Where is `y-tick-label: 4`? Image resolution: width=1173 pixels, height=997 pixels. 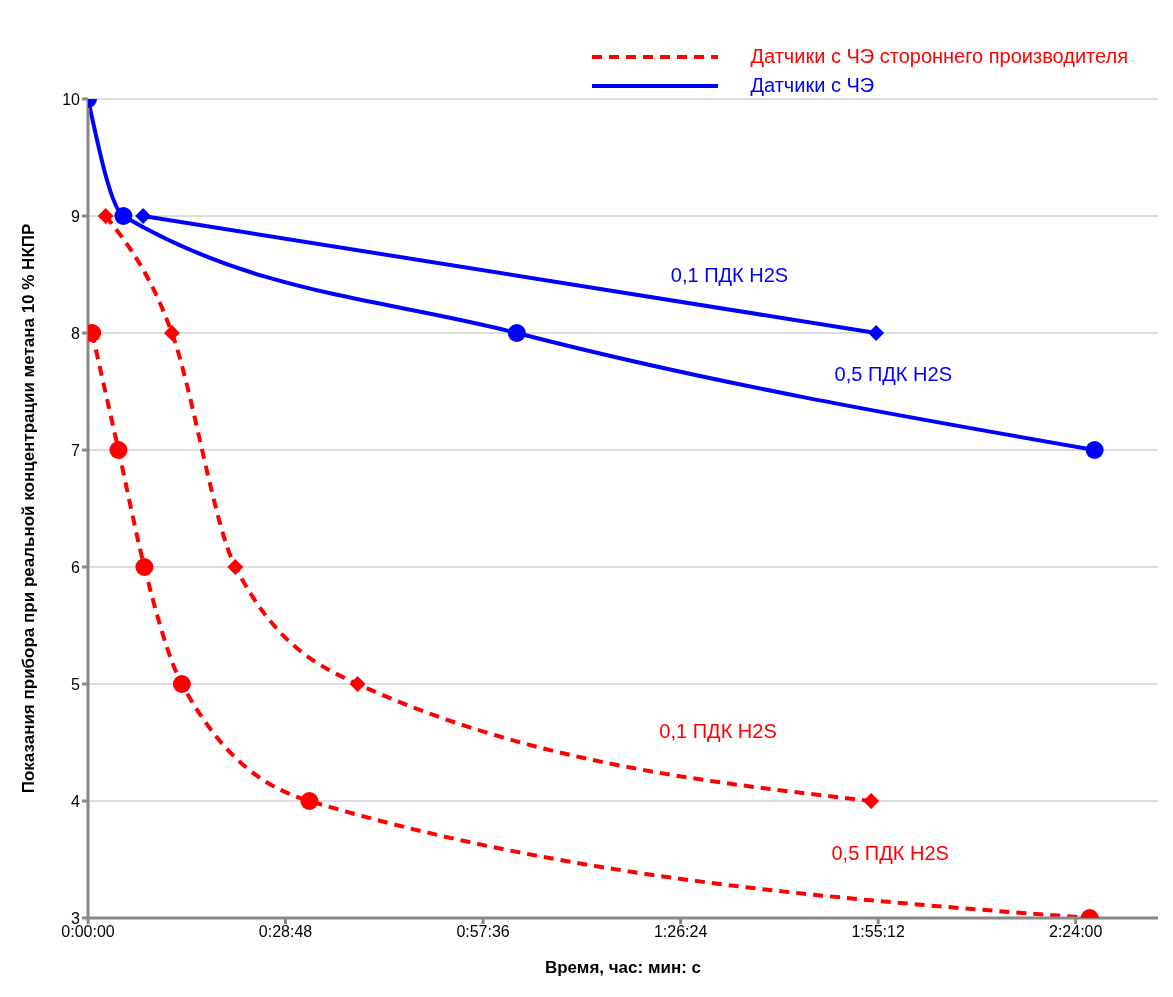 y-tick-label: 4 is located at coordinates (76, 801).